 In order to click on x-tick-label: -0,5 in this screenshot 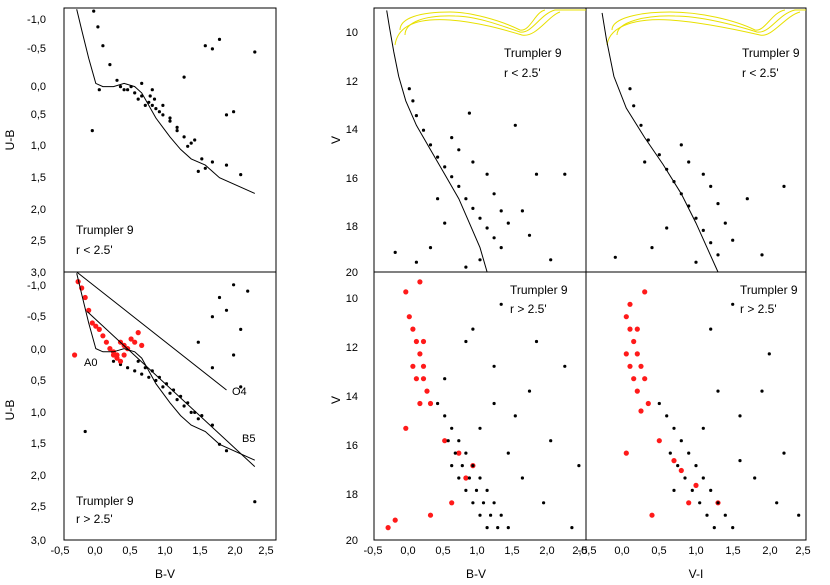, I will do `click(373, 551)`.